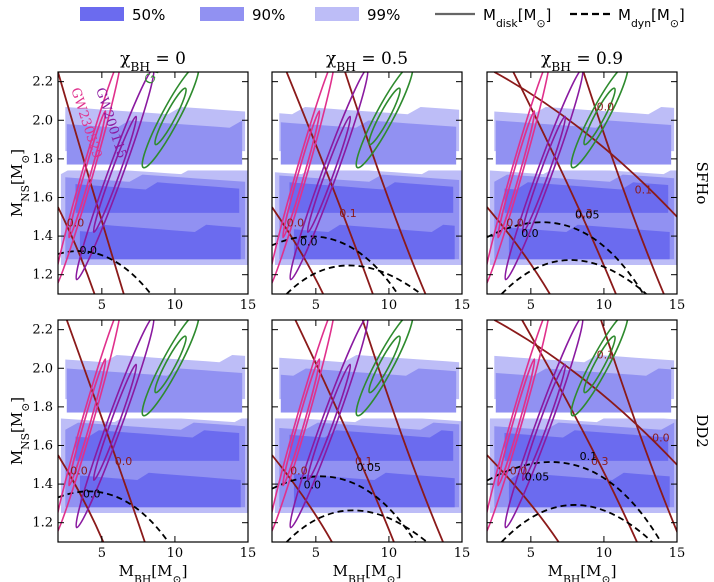 The width and height of the screenshot is (714, 582). What do you see at coordinates (644, 190) in the screenshot?
I see `disk-label-2: 0.1` at bounding box center [644, 190].